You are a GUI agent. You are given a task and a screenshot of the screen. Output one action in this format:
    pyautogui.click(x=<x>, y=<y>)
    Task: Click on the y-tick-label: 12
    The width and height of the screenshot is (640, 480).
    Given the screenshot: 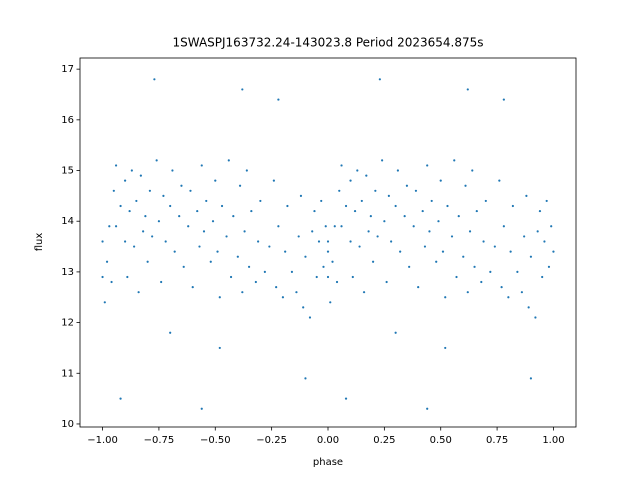 What is the action you would take?
    pyautogui.click(x=67, y=323)
    